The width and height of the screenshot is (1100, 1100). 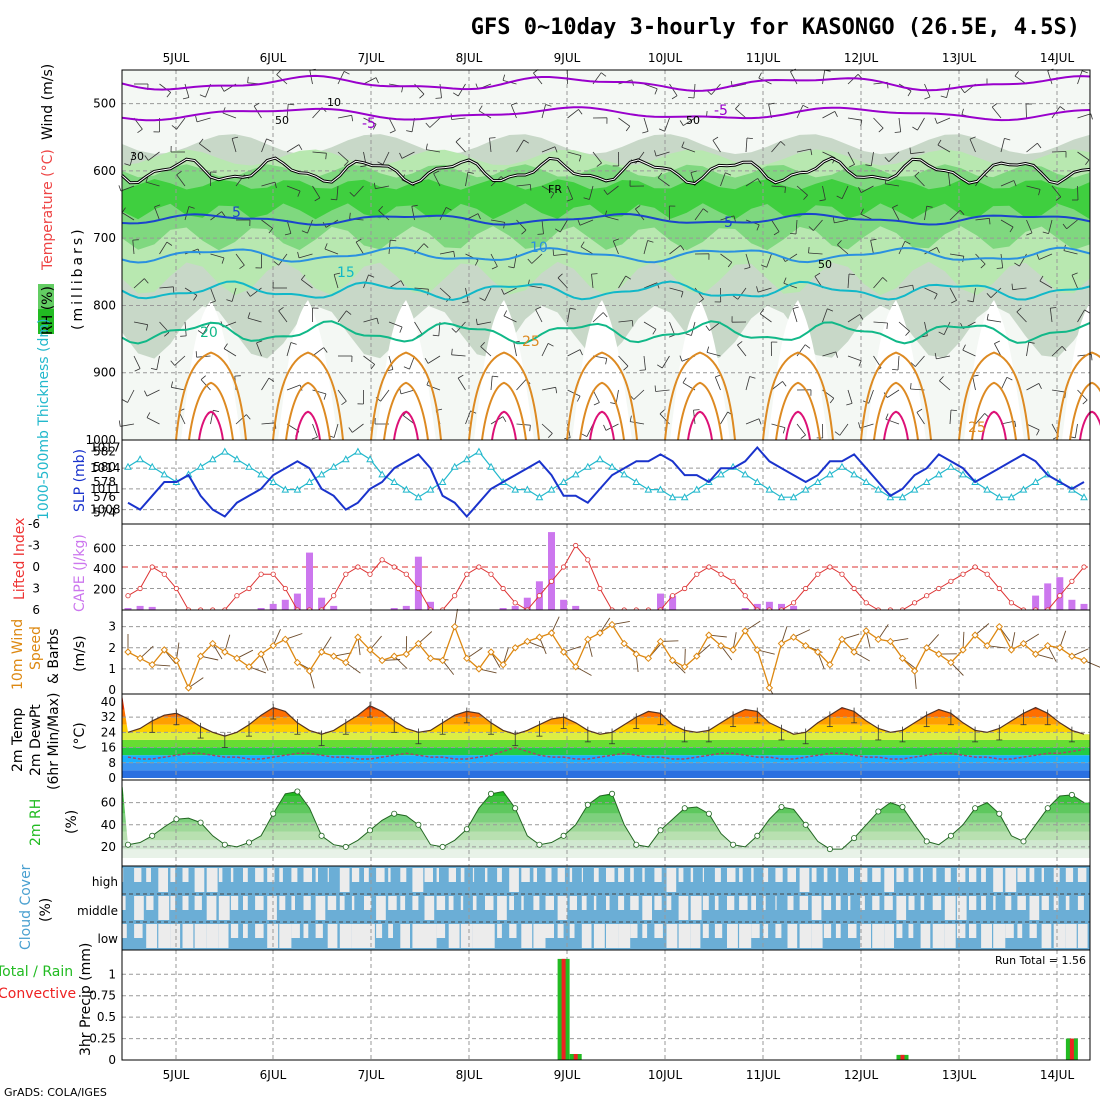 I want to click on temp-color-band, so click(x=606, y=751).